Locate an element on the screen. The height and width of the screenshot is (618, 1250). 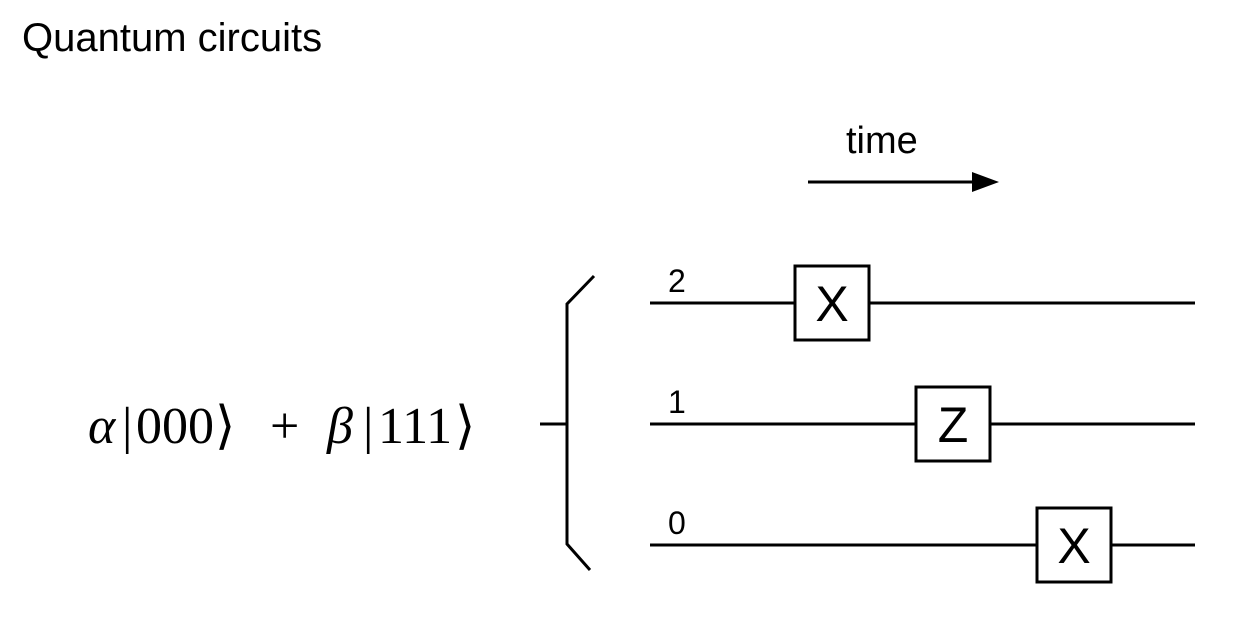
time-arrow is located at coordinates (903, 182).